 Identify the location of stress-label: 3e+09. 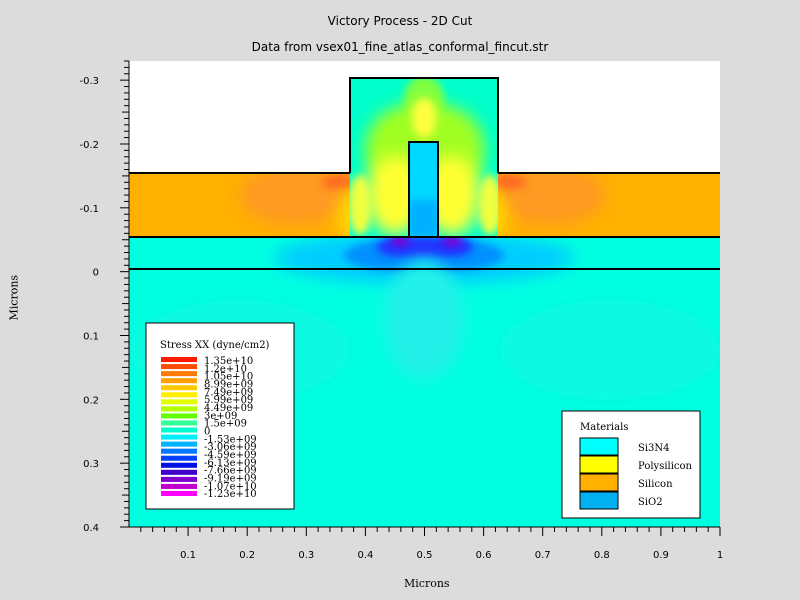
(220, 416).